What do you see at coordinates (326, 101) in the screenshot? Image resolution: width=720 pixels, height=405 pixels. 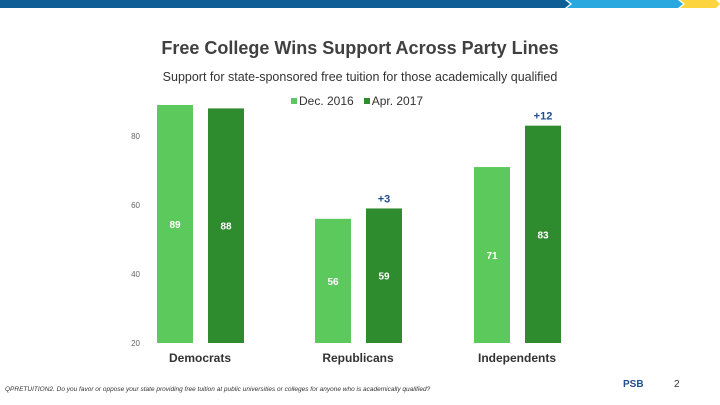 I see `legend-label: Dec. 2016` at bounding box center [326, 101].